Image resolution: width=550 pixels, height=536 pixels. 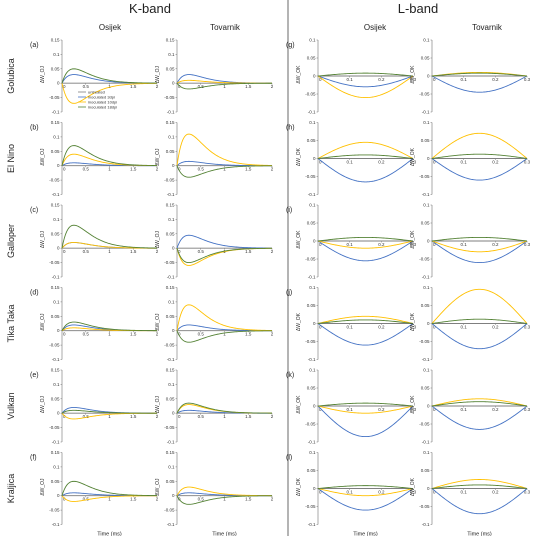 I want to click on panel-letter: (h), so click(x=290, y=128).